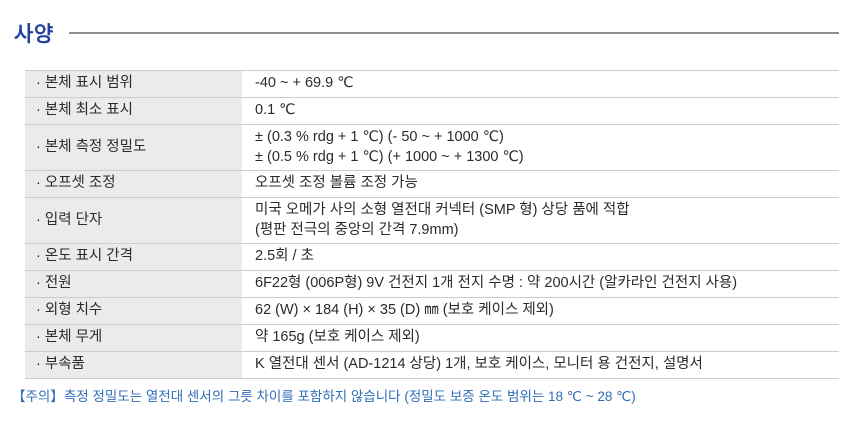 This screenshot has height=427, width=860. I want to click on spec-value: 62 (W) × 184 (H) × 35 (D) ㎜ (보호 케이스 제외), so click(404, 310).